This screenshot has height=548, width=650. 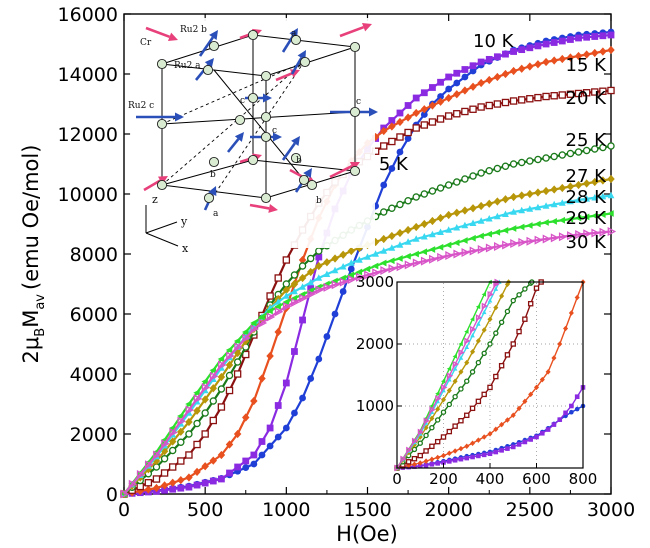 What do you see at coordinates (88, 195) in the screenshot?
I see `y-tick-label: 10000` at bounding box center [88, 195].